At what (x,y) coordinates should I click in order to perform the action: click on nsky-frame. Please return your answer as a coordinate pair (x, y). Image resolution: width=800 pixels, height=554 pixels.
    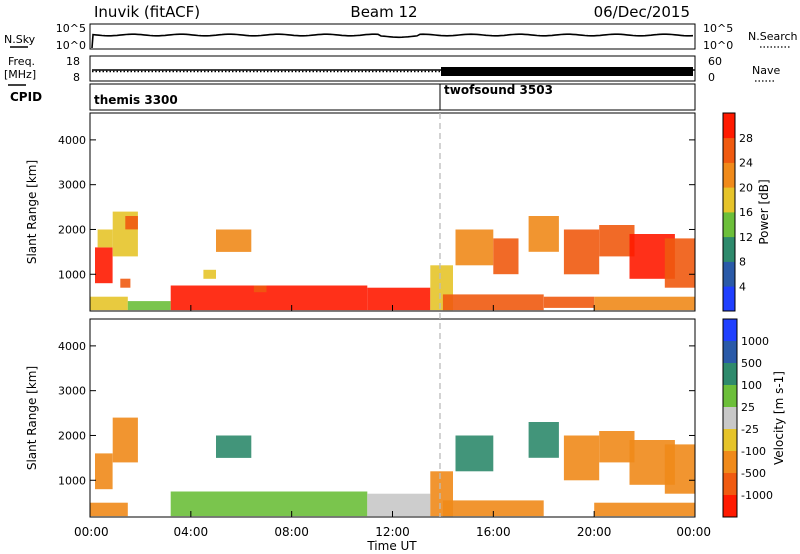
    Looking at the image, I should click on (392, 36).